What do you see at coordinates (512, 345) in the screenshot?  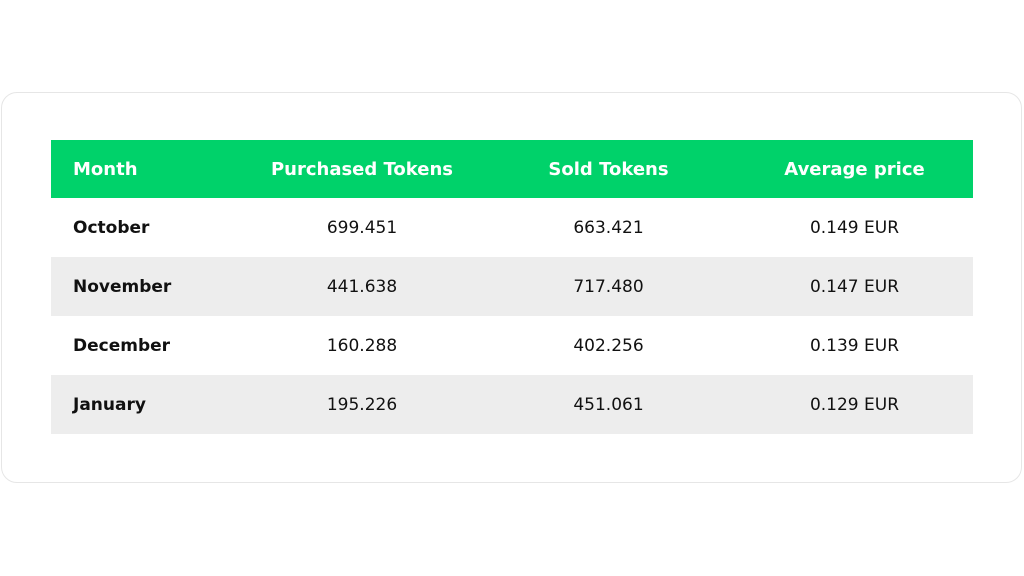 I see `table-row: December 160.288 402.256 0.139 EUR` at bounding box center [512, 345].